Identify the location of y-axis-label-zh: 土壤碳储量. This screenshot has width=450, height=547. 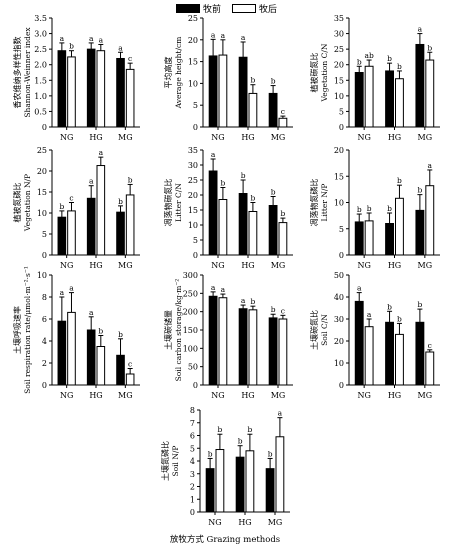
(168, 330).